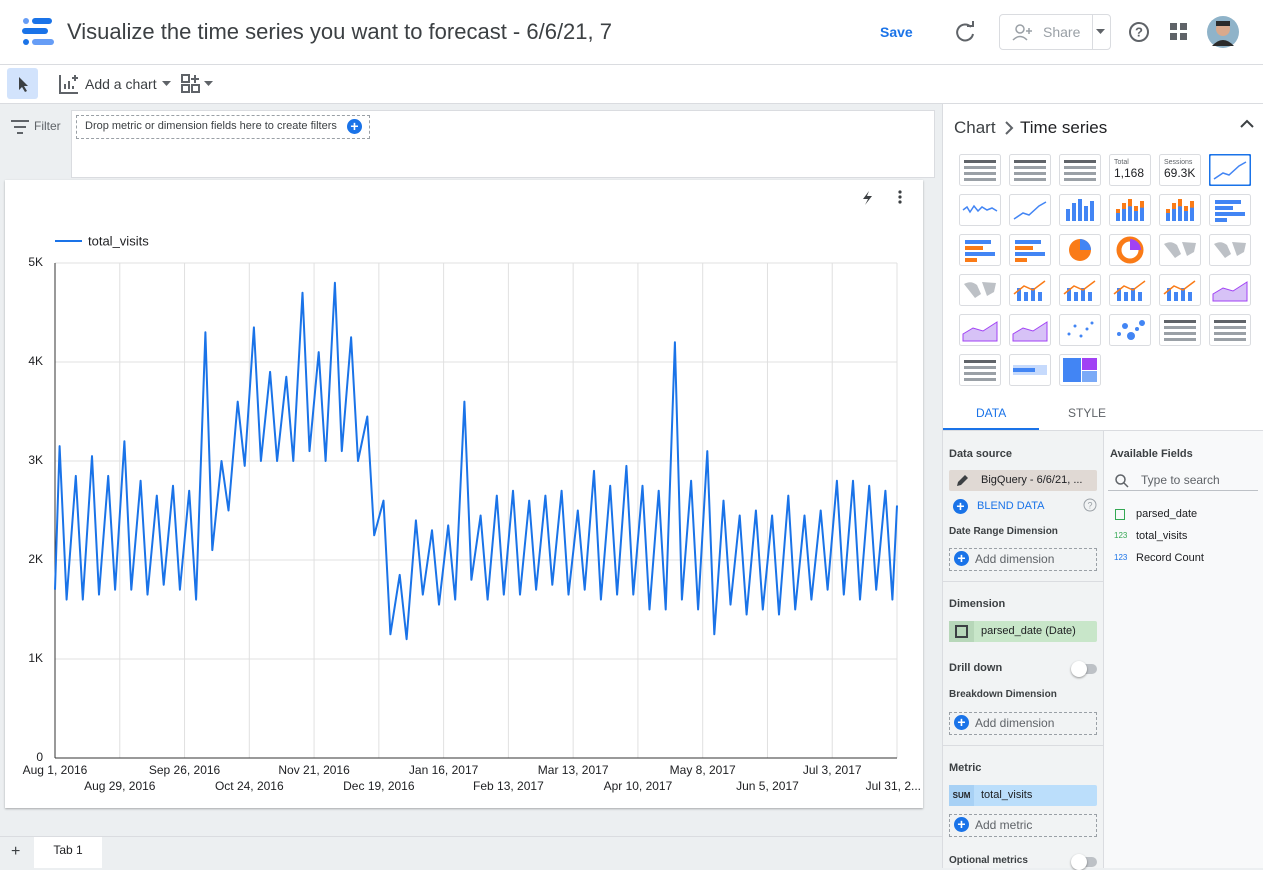 The width and height of the screenshot is (1263, 870). Describe the element at coordinates (22, 83) in the screenshot. I see `select-tool` at that location.